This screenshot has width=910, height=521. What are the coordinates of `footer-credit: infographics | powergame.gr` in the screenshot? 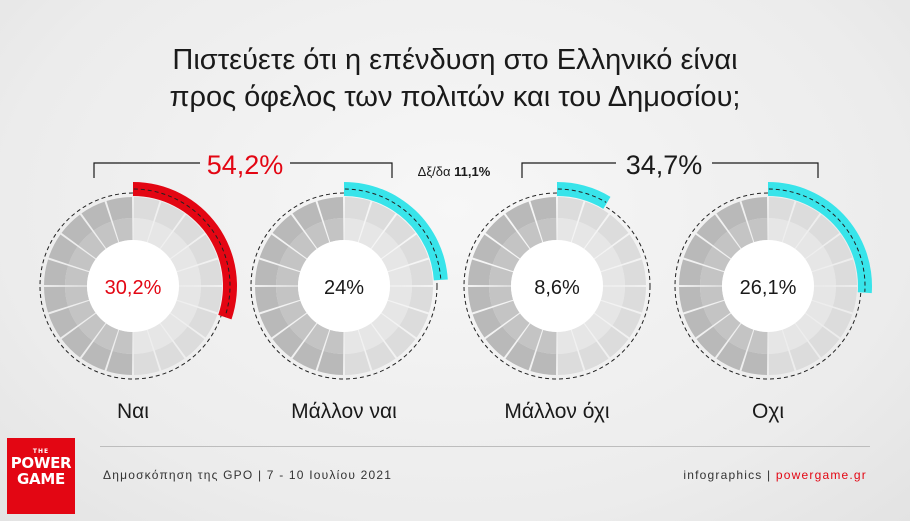 It's located at (775, 475).